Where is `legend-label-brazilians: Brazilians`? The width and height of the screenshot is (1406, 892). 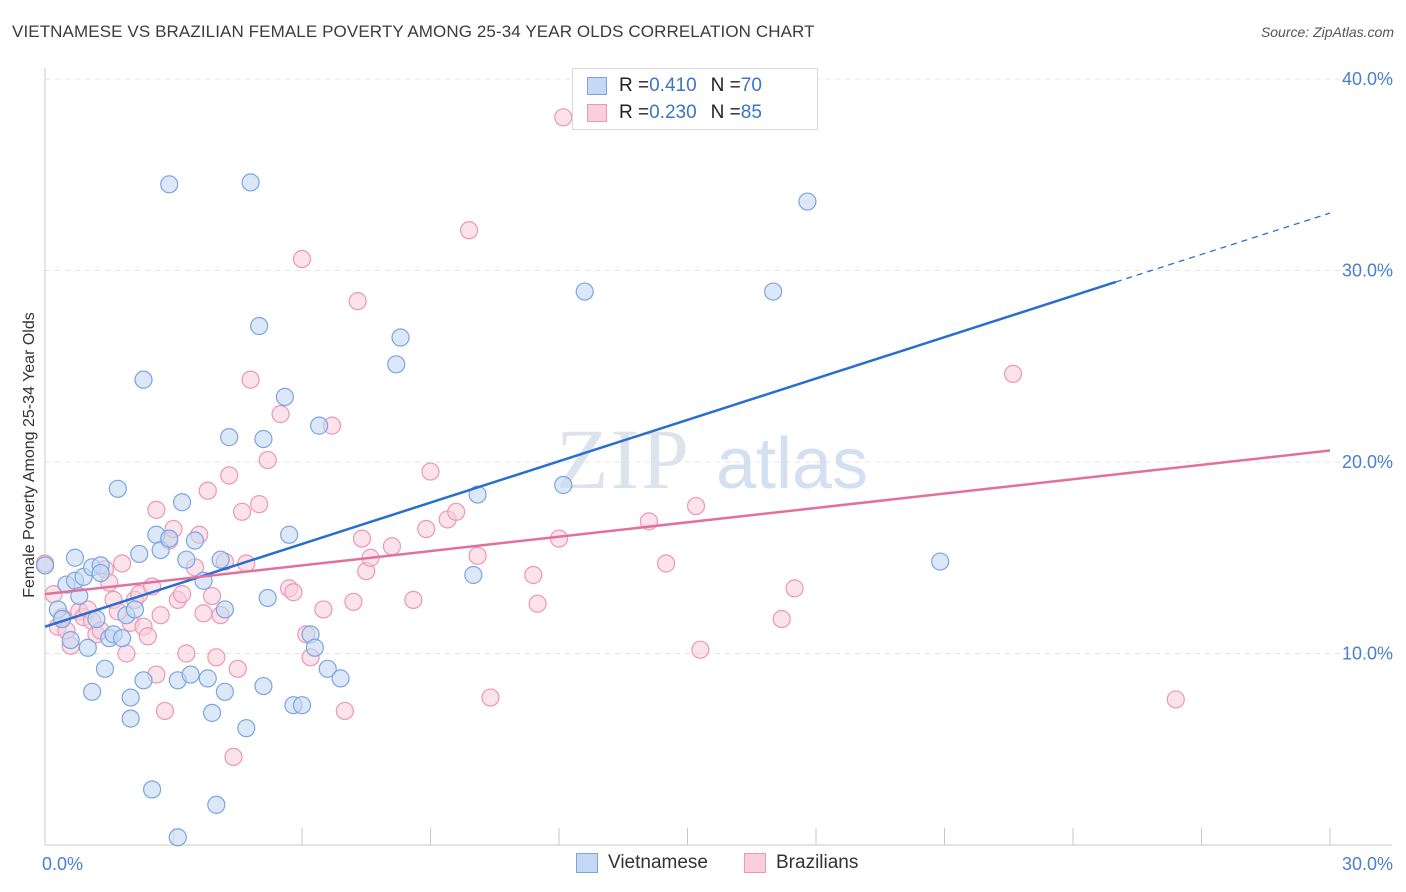 legend-label-brazilians: Brazilians is located at coordinates (817, 862).